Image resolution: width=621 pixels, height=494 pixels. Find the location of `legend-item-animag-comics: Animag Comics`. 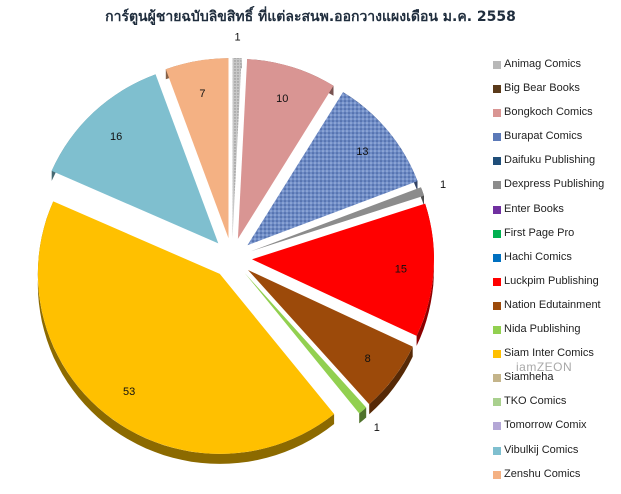

legend-item-animag-comics: Animag Comics is located at coordinates (554, 69).